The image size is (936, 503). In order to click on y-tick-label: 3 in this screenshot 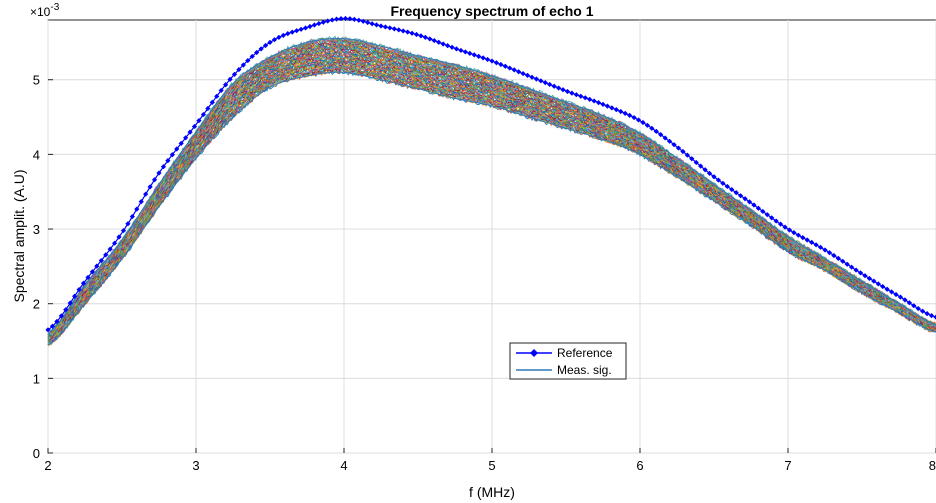, I will do `click(36, 229)`.